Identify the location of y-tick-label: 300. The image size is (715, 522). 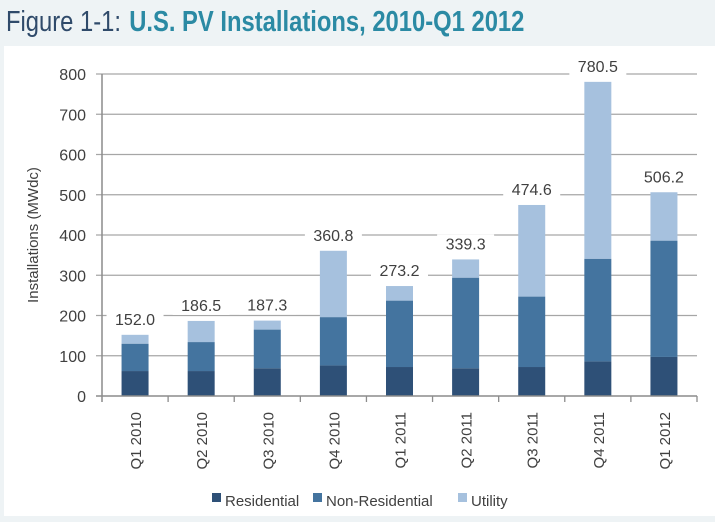
(72, 276).